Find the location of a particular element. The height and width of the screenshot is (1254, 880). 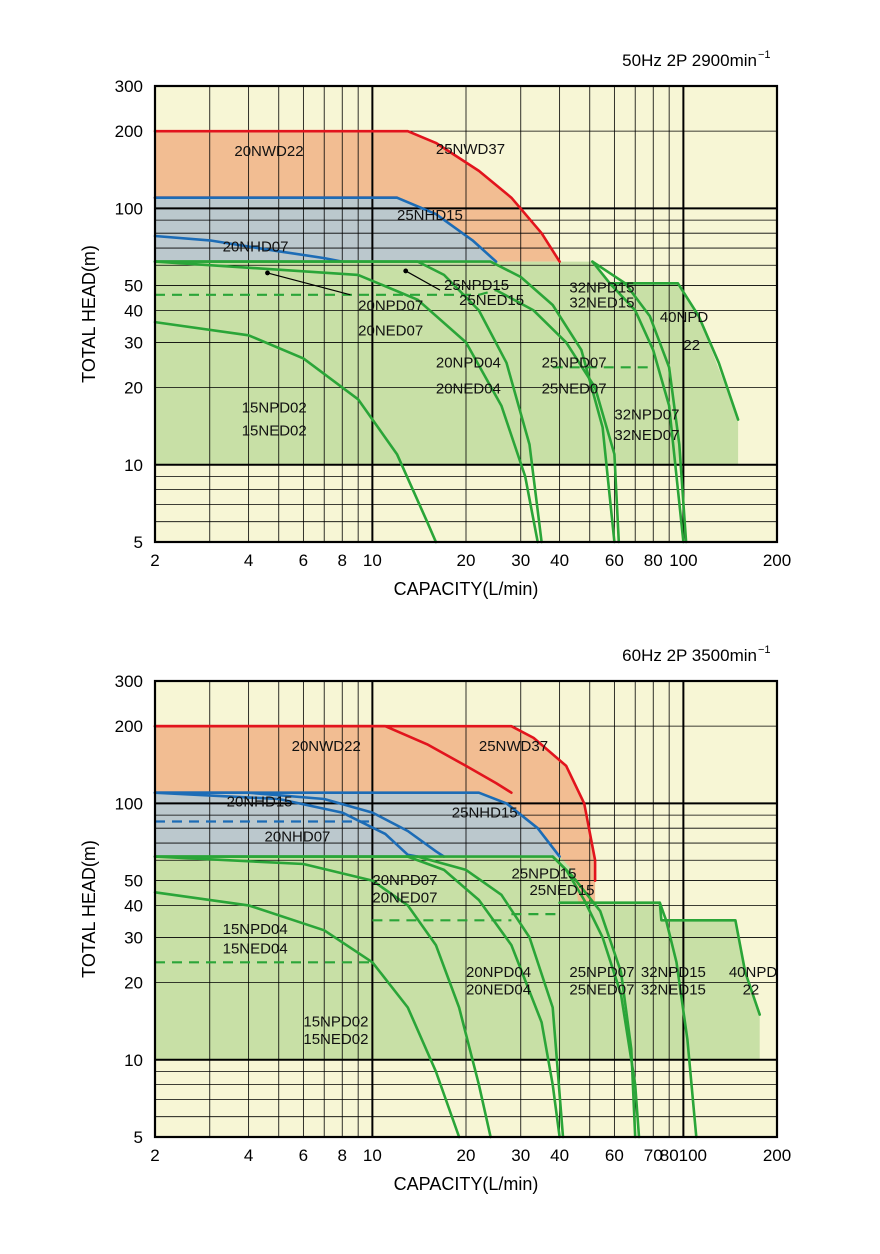

series-label: 20NHD07 is located at coordinates (298, 837).